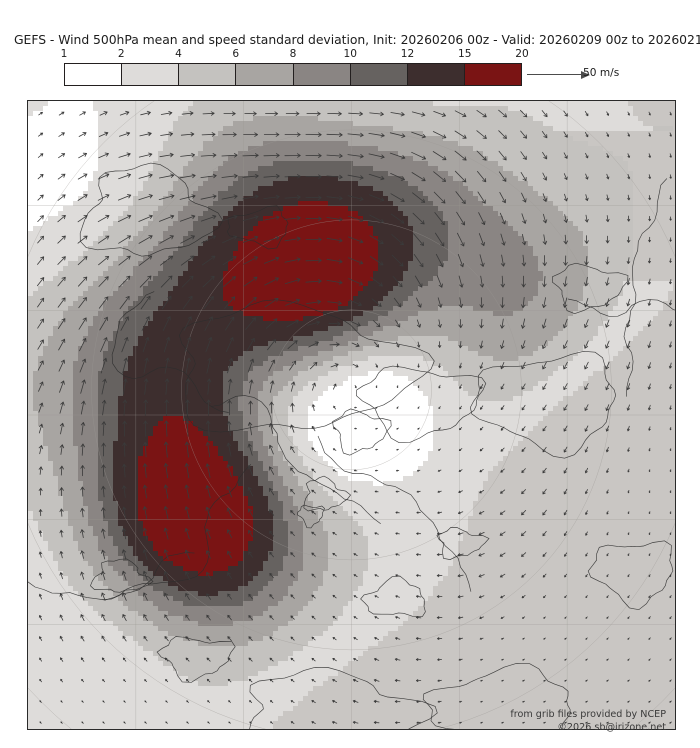 The image size is (700, 748). I want to click on wind-reference-label: 50 m/s, so click(601, 73).